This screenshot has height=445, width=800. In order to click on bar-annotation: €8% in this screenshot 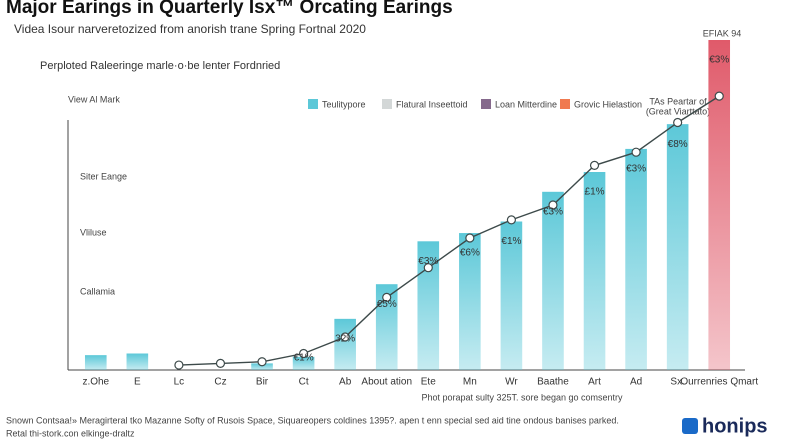, I will do `click(678, 144)`.